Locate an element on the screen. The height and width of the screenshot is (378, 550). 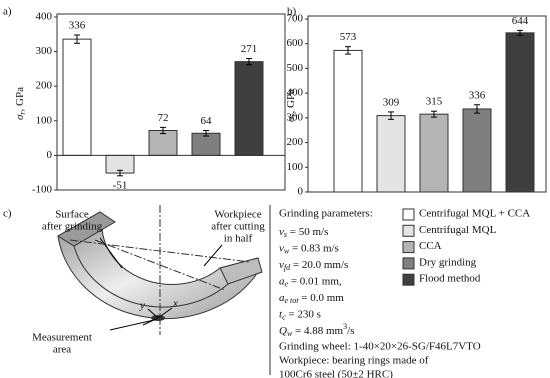
data-label: 72 is located at coordinates (163, 118).